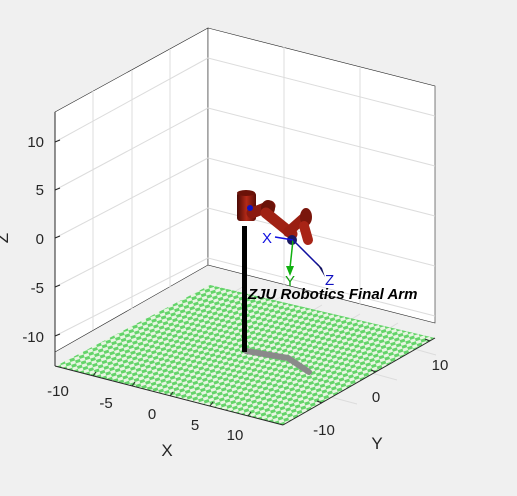 This screenshot has height=496, width=517. I want to click on x-tick-label: 5, so click(195, 425).